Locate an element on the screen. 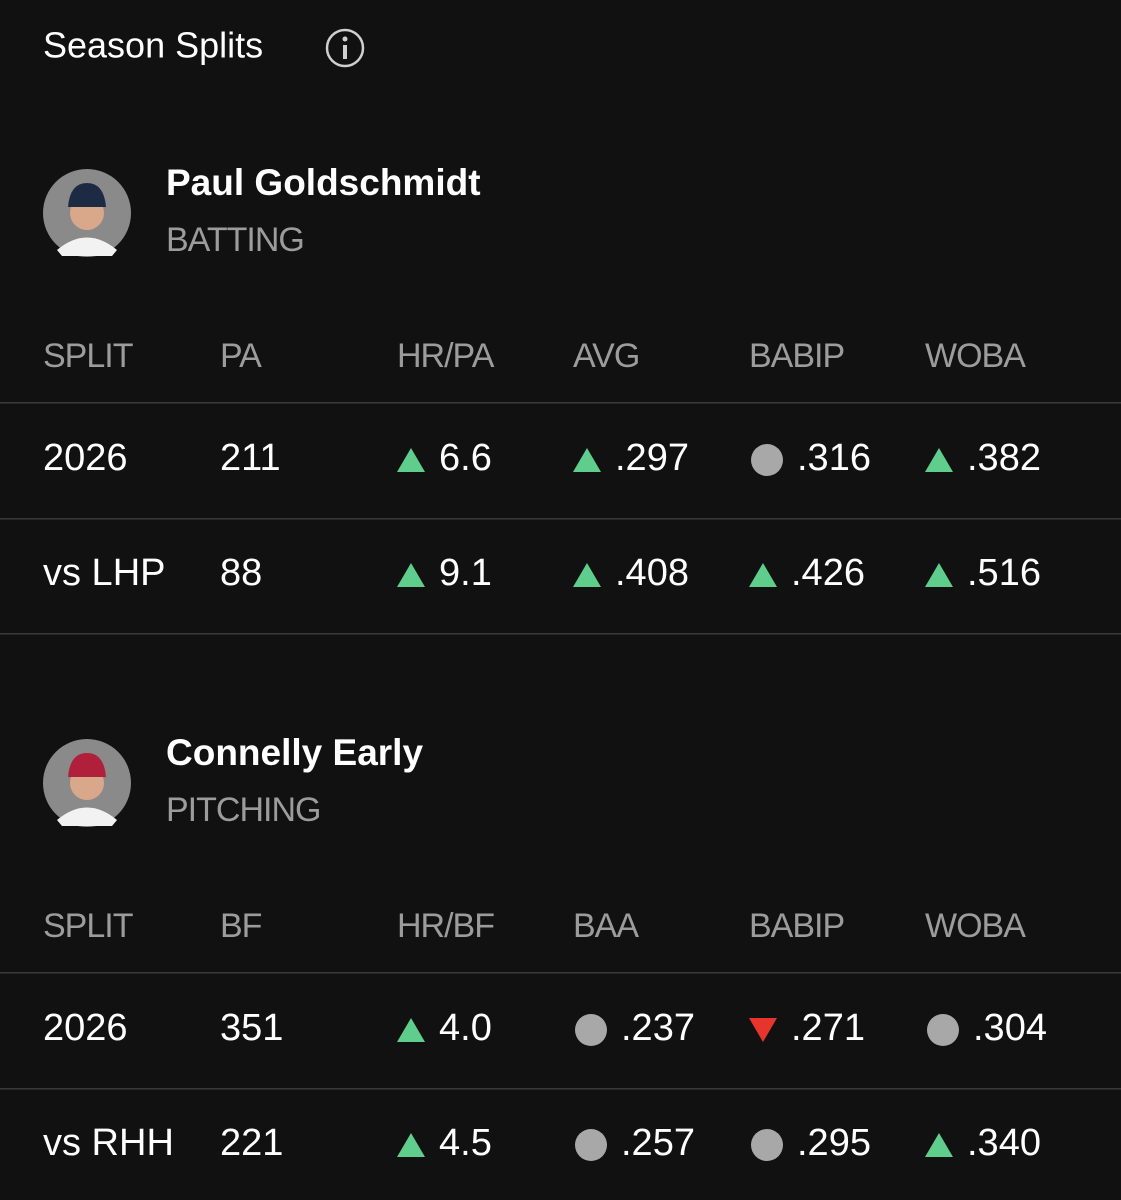 This screenshot has height=1200, width=1121. stat-value: .304 is located at coordinates (1010, 1028).